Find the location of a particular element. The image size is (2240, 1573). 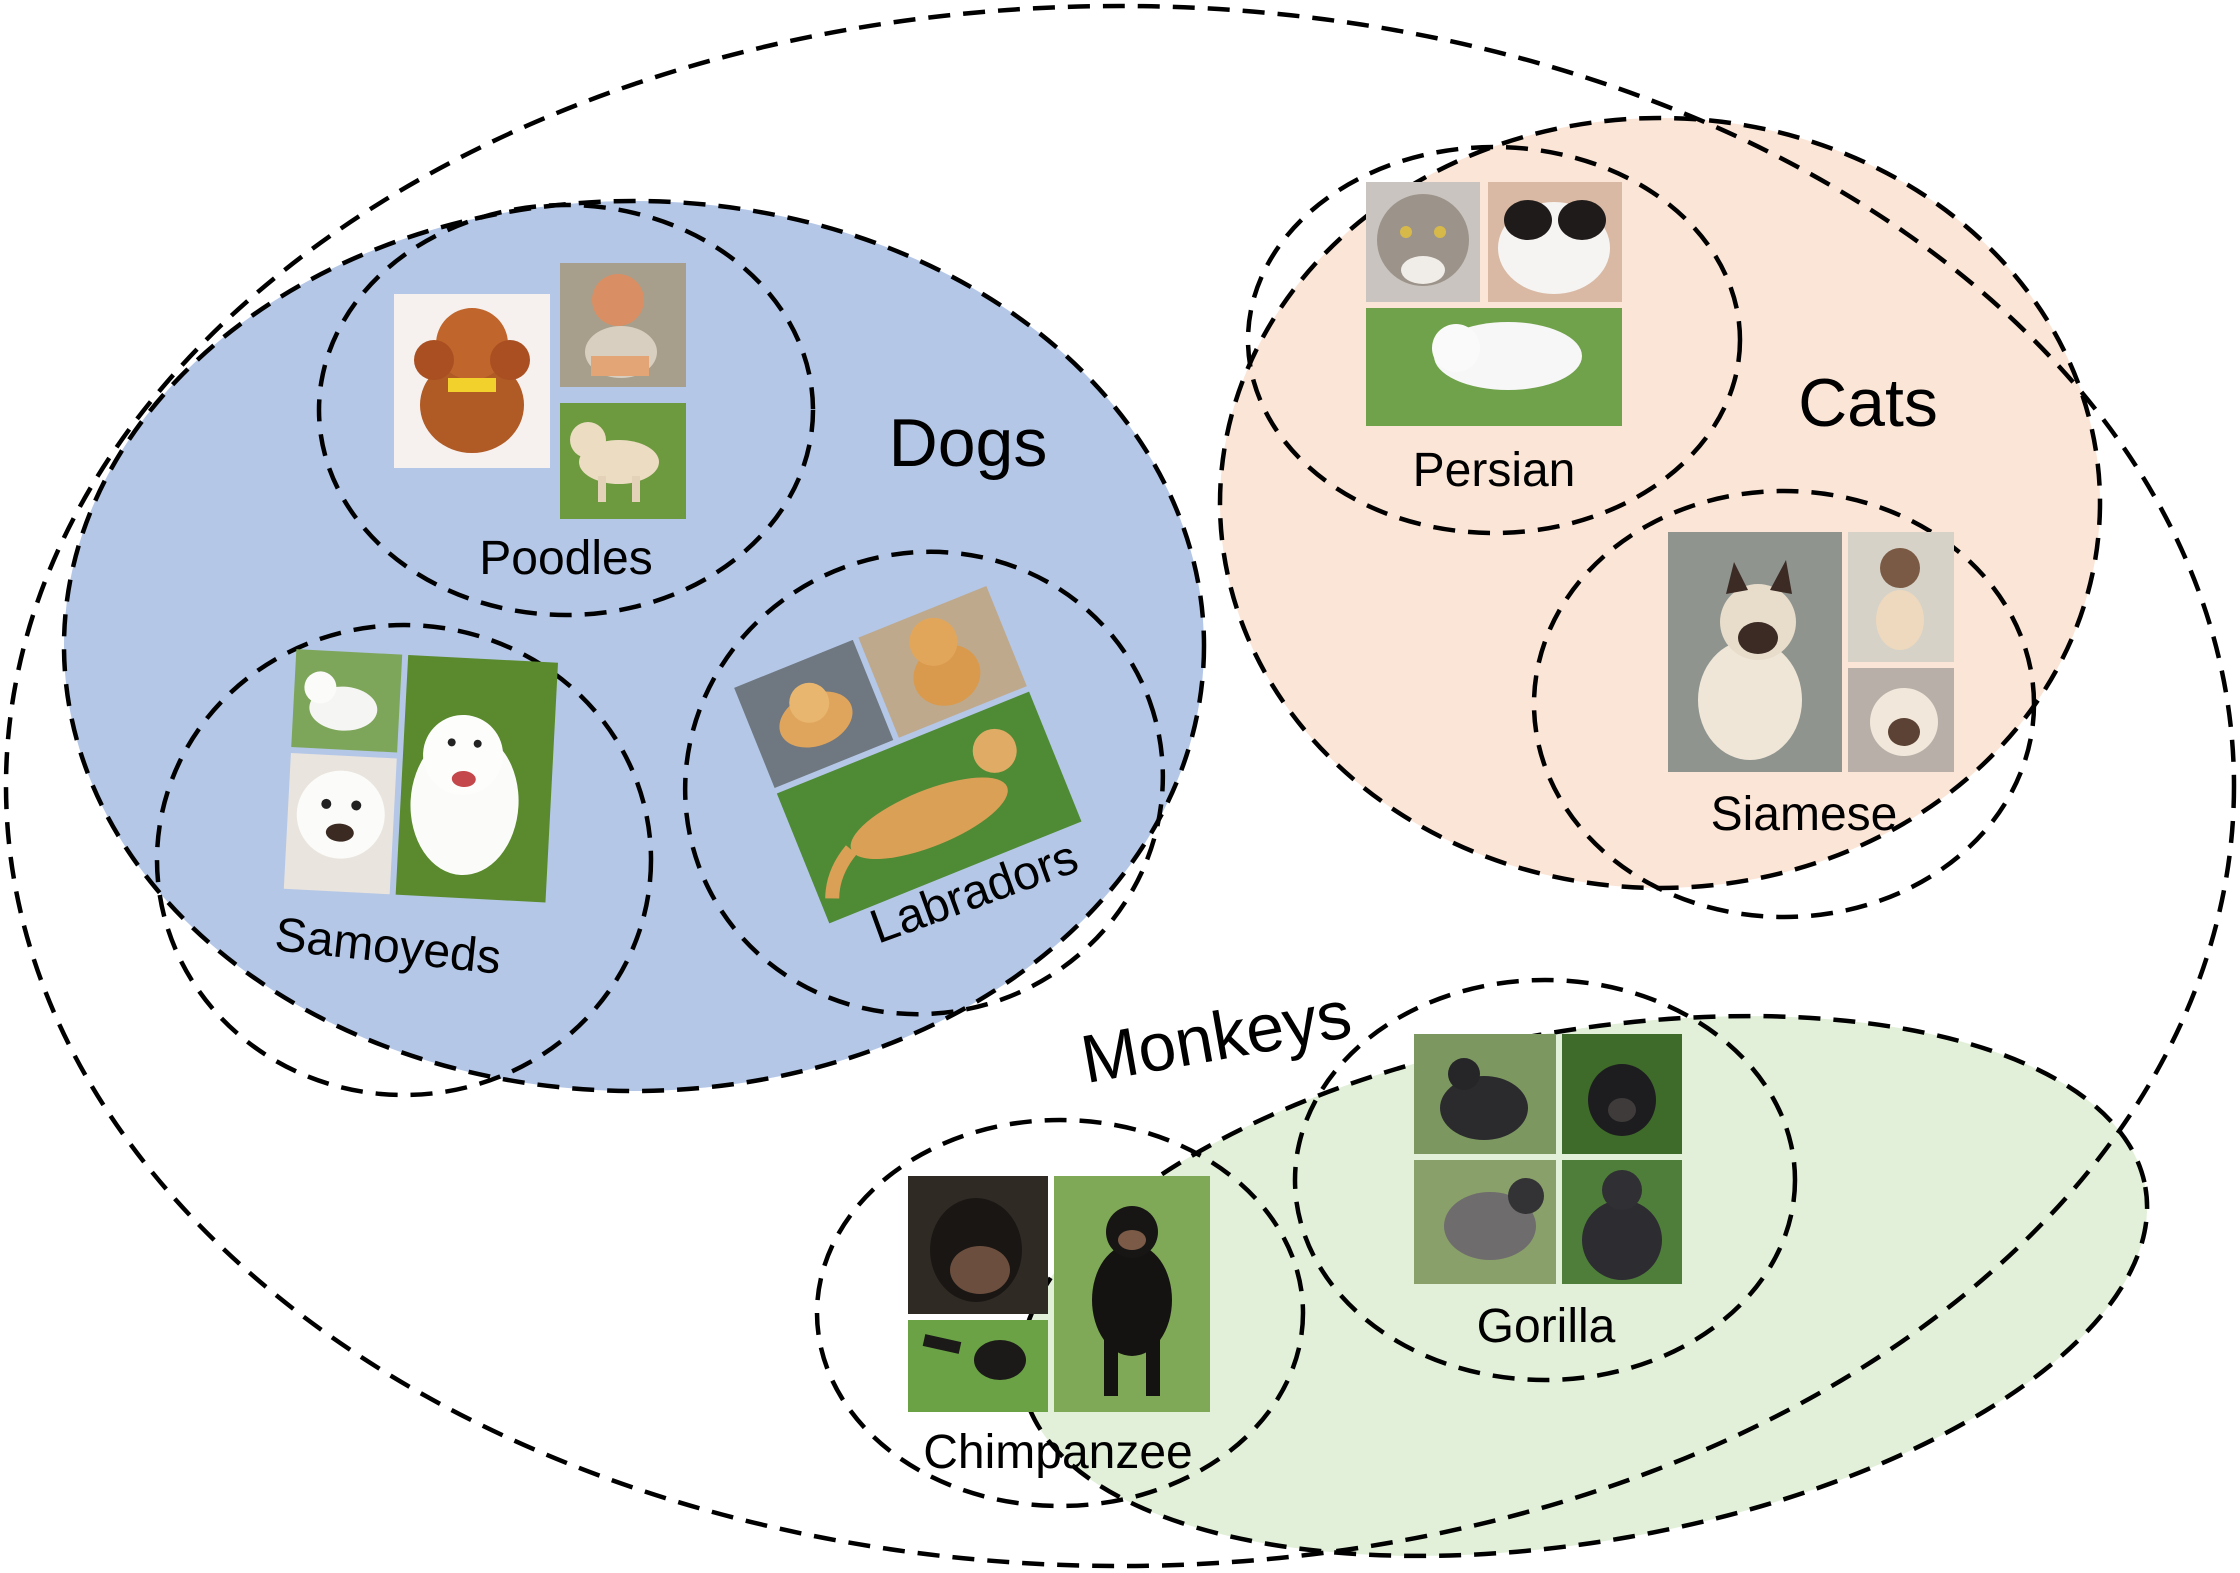

gorilla-subgroup-boundary is located at coordinates (1545, 1180).